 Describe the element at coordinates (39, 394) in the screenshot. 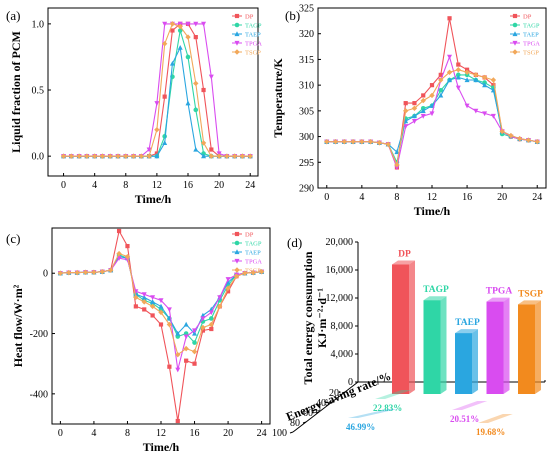

I see `y-tick-label: -400` at that location.